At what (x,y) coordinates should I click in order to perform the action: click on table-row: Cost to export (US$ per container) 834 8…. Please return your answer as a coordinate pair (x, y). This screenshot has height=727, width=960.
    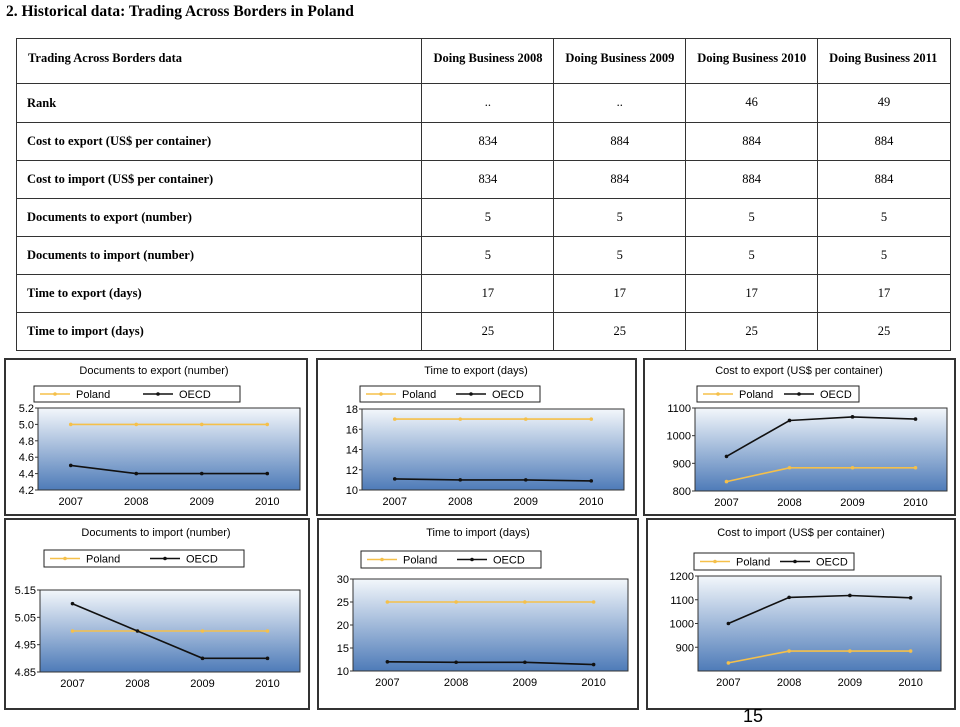
    Looking at the image, I should click on (483, 141).